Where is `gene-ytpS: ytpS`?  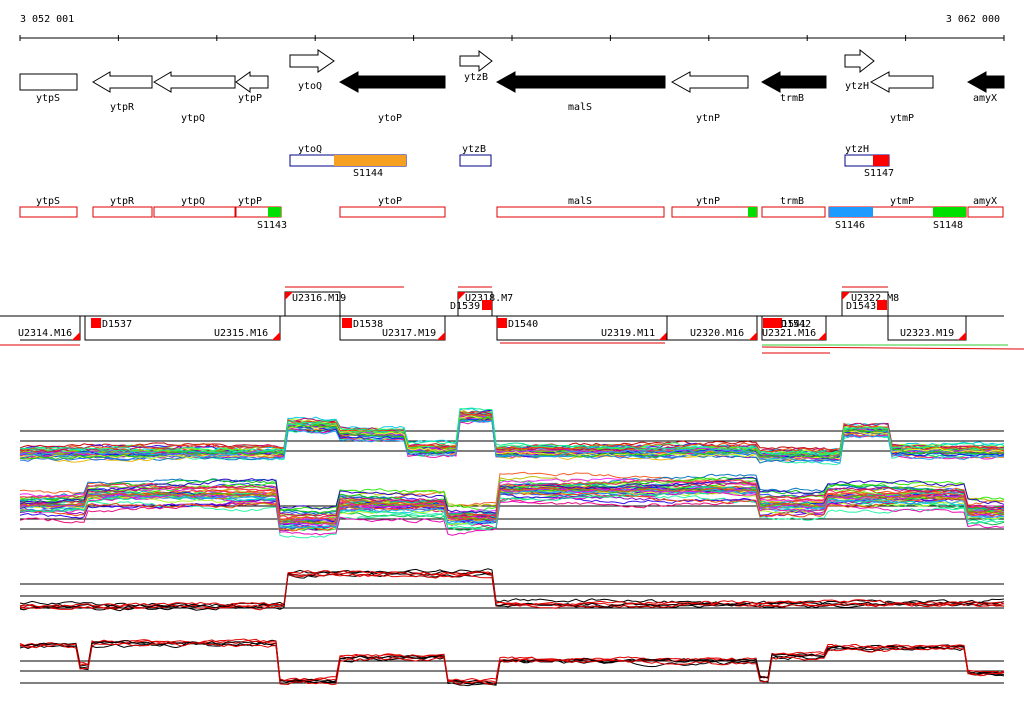 gene-ytpS: ytpS is located at coordinates (48, 88).